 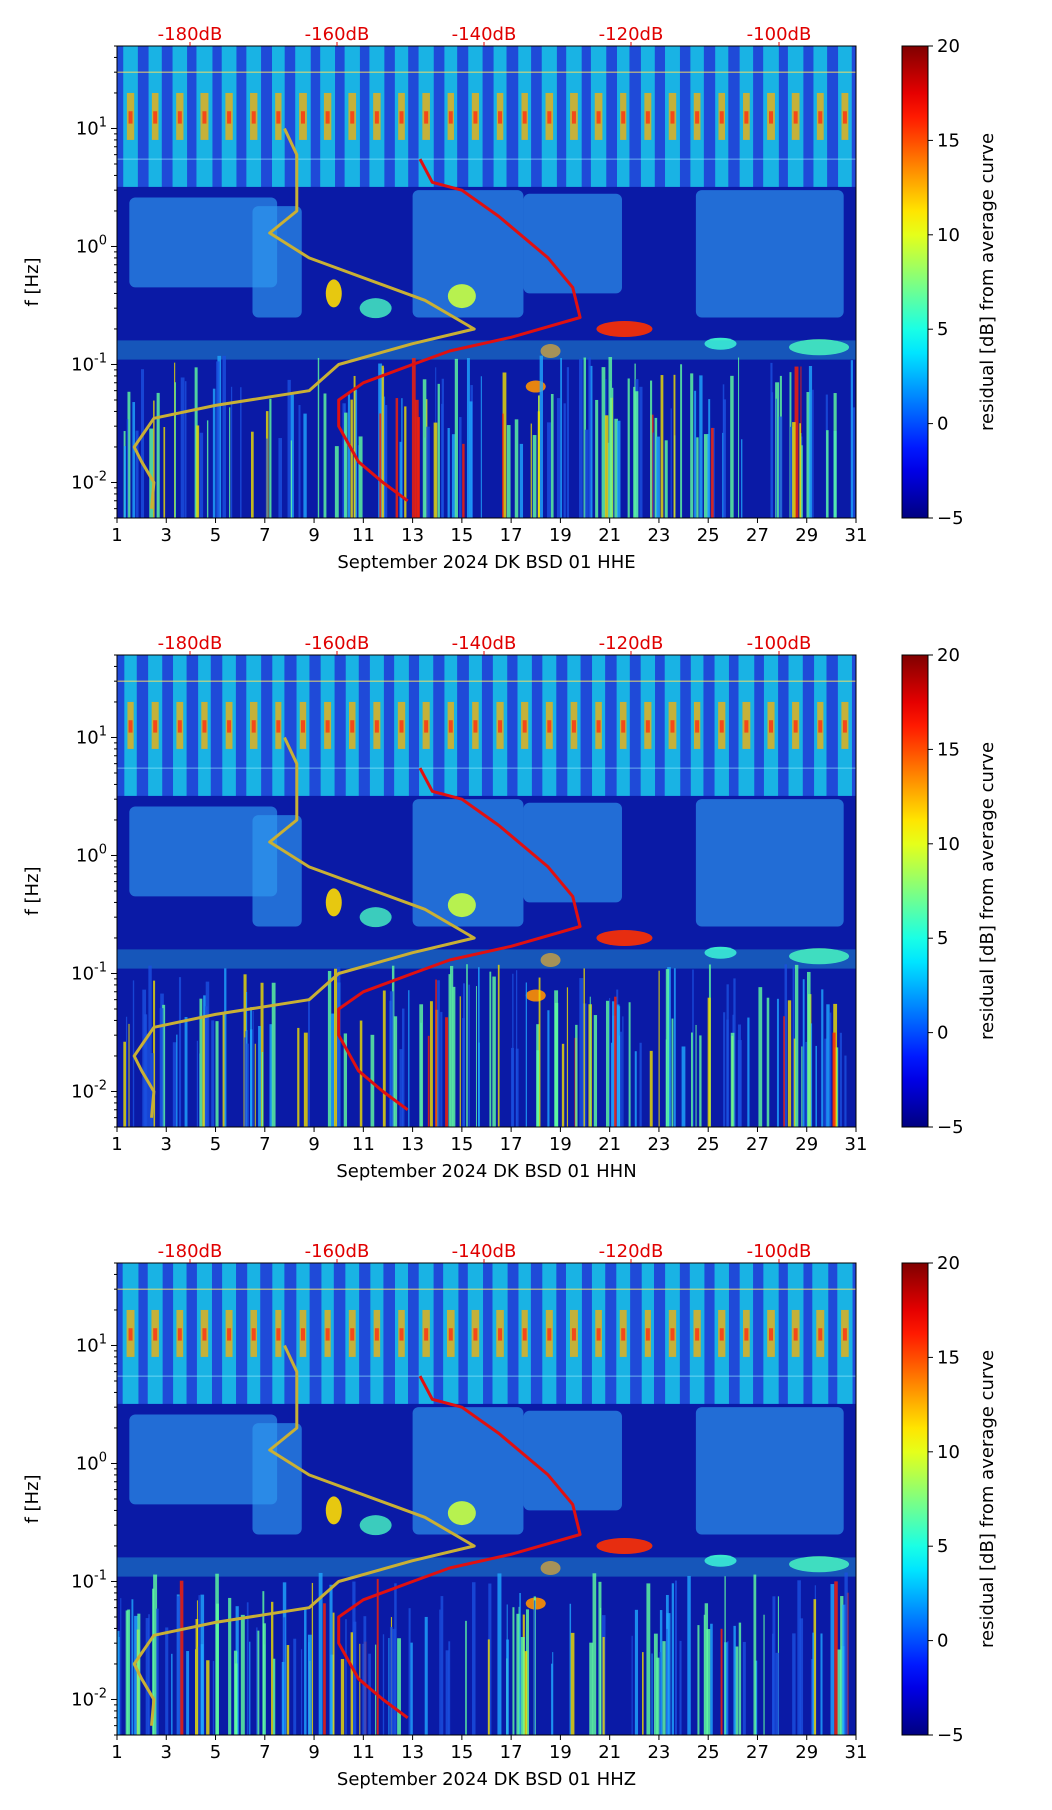 What do you see at coordinates (856, 1752) in the screenshot?
I see `x-tick-label: 31` at bounding box center [856, 1752].